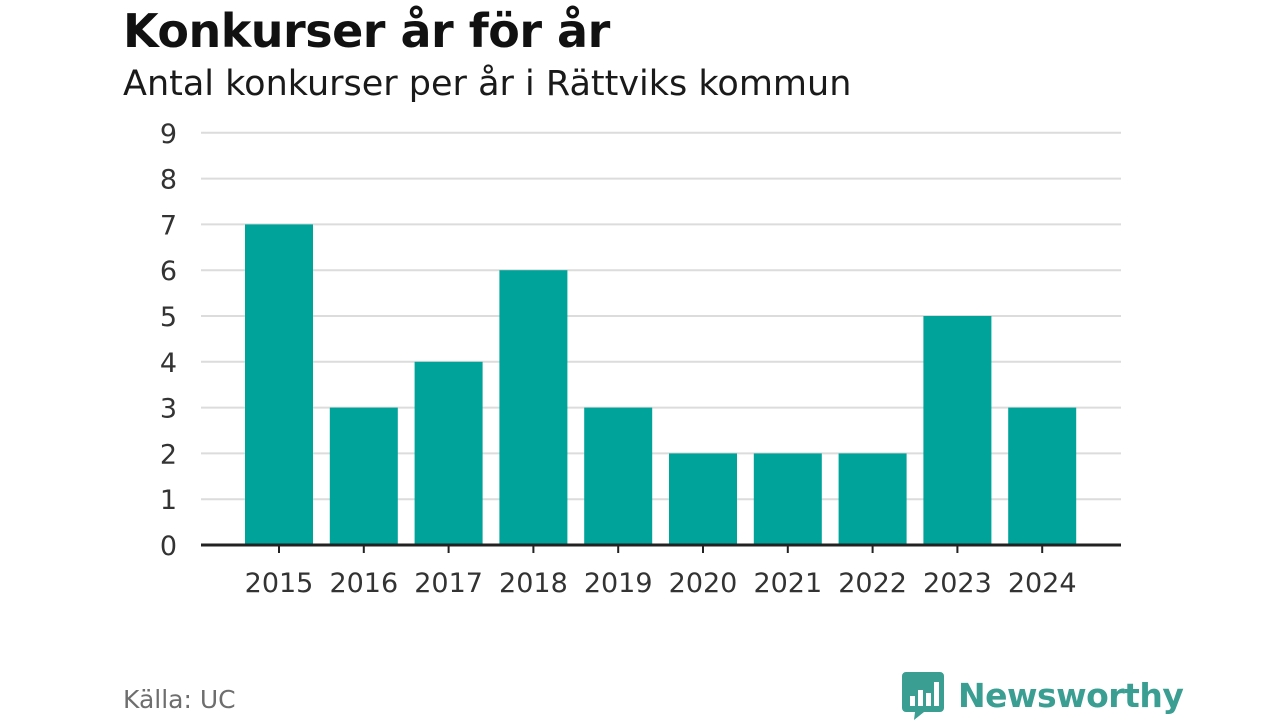  I want to click on x-tick-label: 2019, so click(618, 583).